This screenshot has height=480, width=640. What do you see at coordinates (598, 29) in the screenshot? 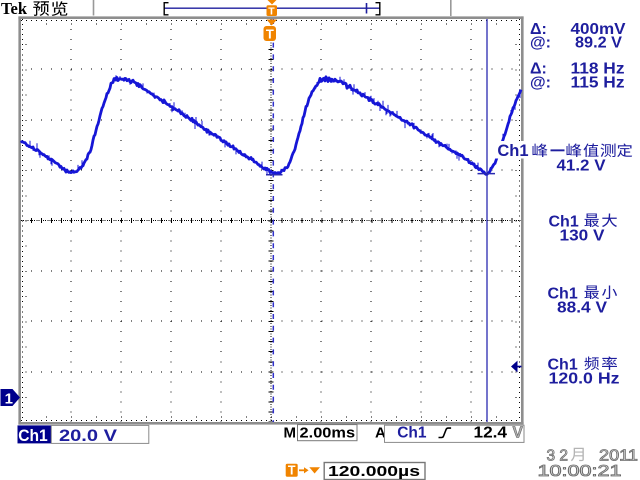
I see `svg-text: 400mV` at bounding box center [598, 29].